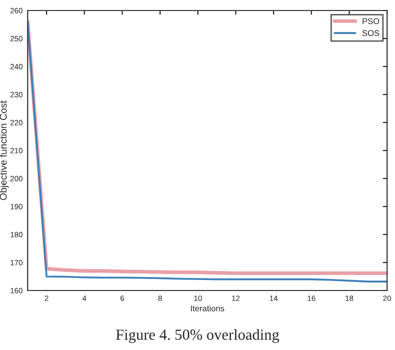  I want to click on caption: Figure 4. 50% overloading, so click(198, 336).